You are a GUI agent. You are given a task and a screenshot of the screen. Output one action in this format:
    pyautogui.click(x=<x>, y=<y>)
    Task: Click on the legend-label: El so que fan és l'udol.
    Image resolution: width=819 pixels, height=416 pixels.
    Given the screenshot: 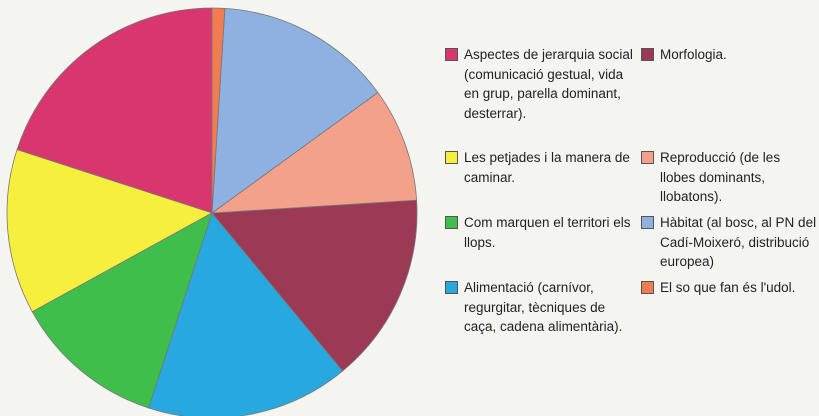 What is the action you would take?
    pyautogui.click(x=728, y=287)
    